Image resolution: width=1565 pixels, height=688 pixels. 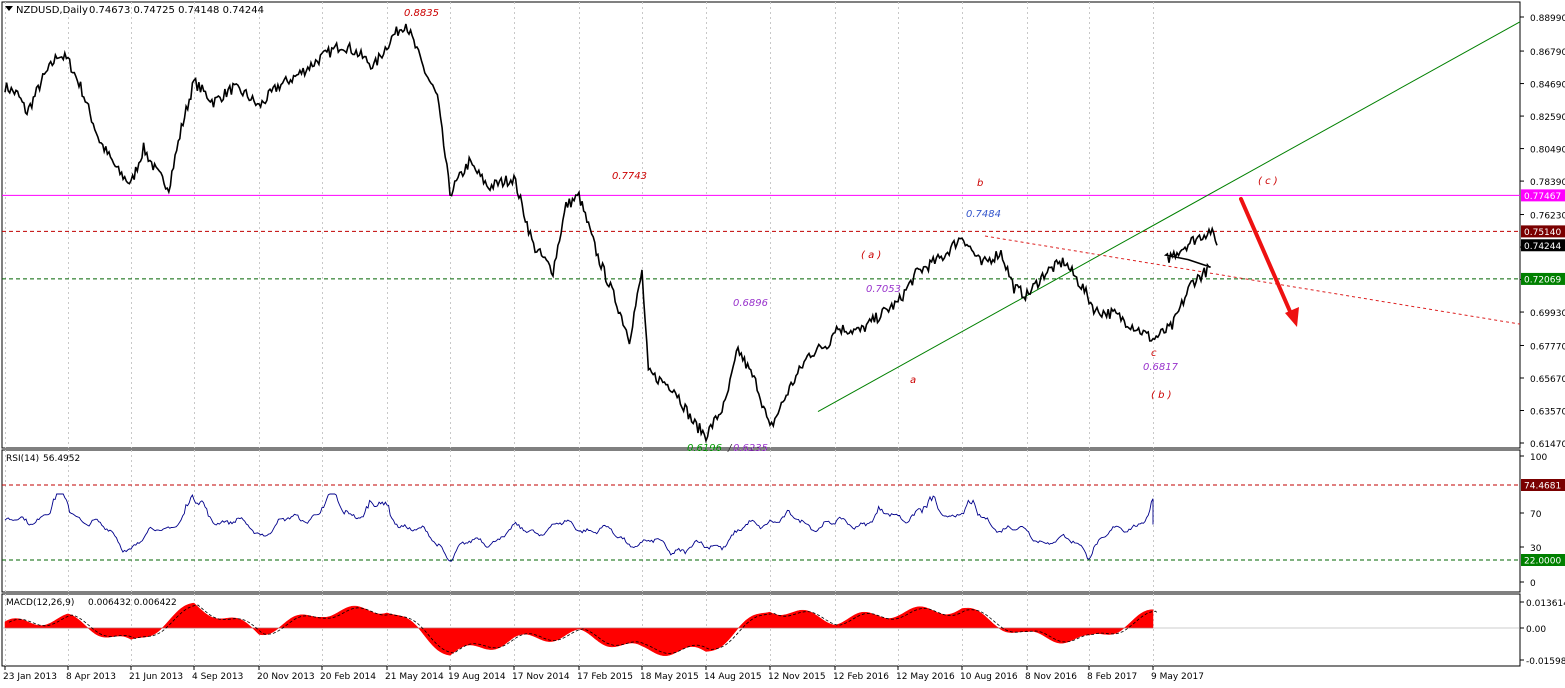 What do you see at coordinates (1051, 677) in the screenshot?
I see `time-axis-tick-label: 8 Nov 2016` at bounding box center [1051, 677].